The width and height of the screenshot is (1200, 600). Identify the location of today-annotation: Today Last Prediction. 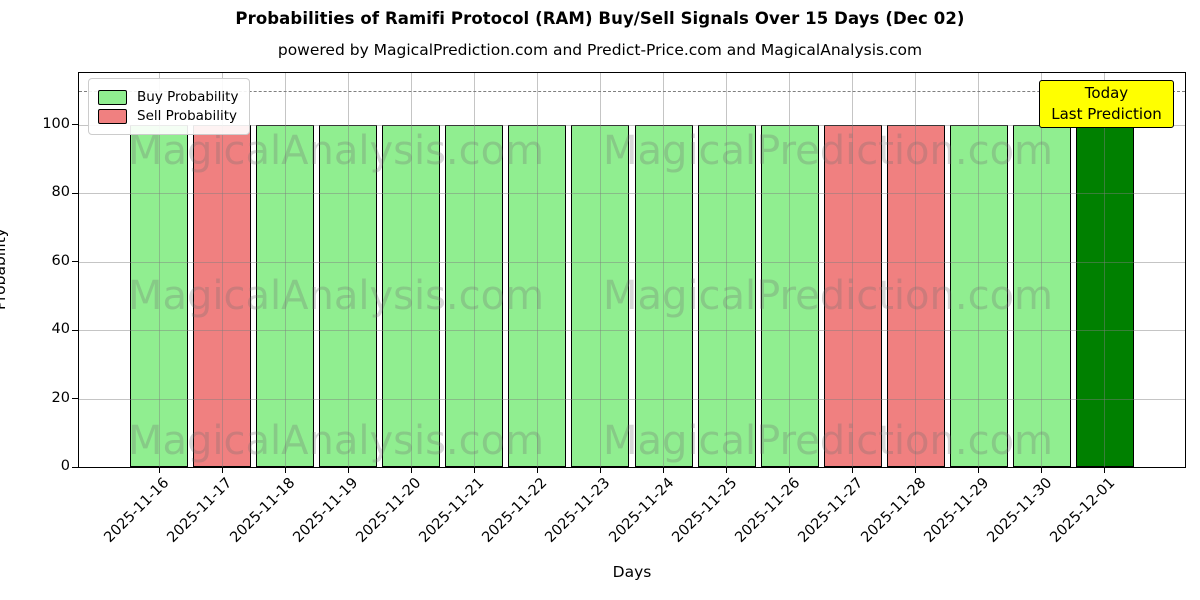
(1106, 104).